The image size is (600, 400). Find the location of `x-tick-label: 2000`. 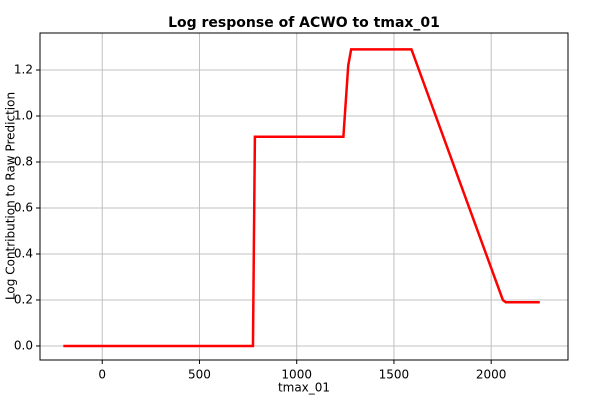

x-tick-label: 2000 is located at coordinates (491, 375).